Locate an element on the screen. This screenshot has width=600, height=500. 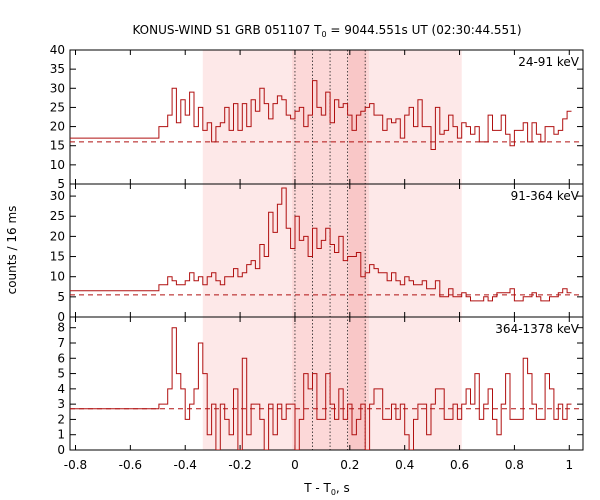
panel-1-ytick-label-3: 15 is located at coordinates (57, 257).